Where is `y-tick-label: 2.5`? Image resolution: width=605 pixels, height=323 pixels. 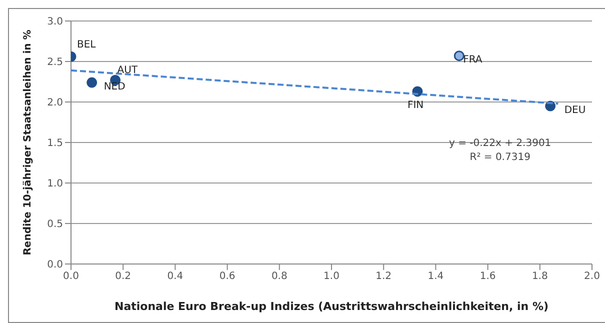
y-tick-label: 2.5 is located at coordinates (55, 62).